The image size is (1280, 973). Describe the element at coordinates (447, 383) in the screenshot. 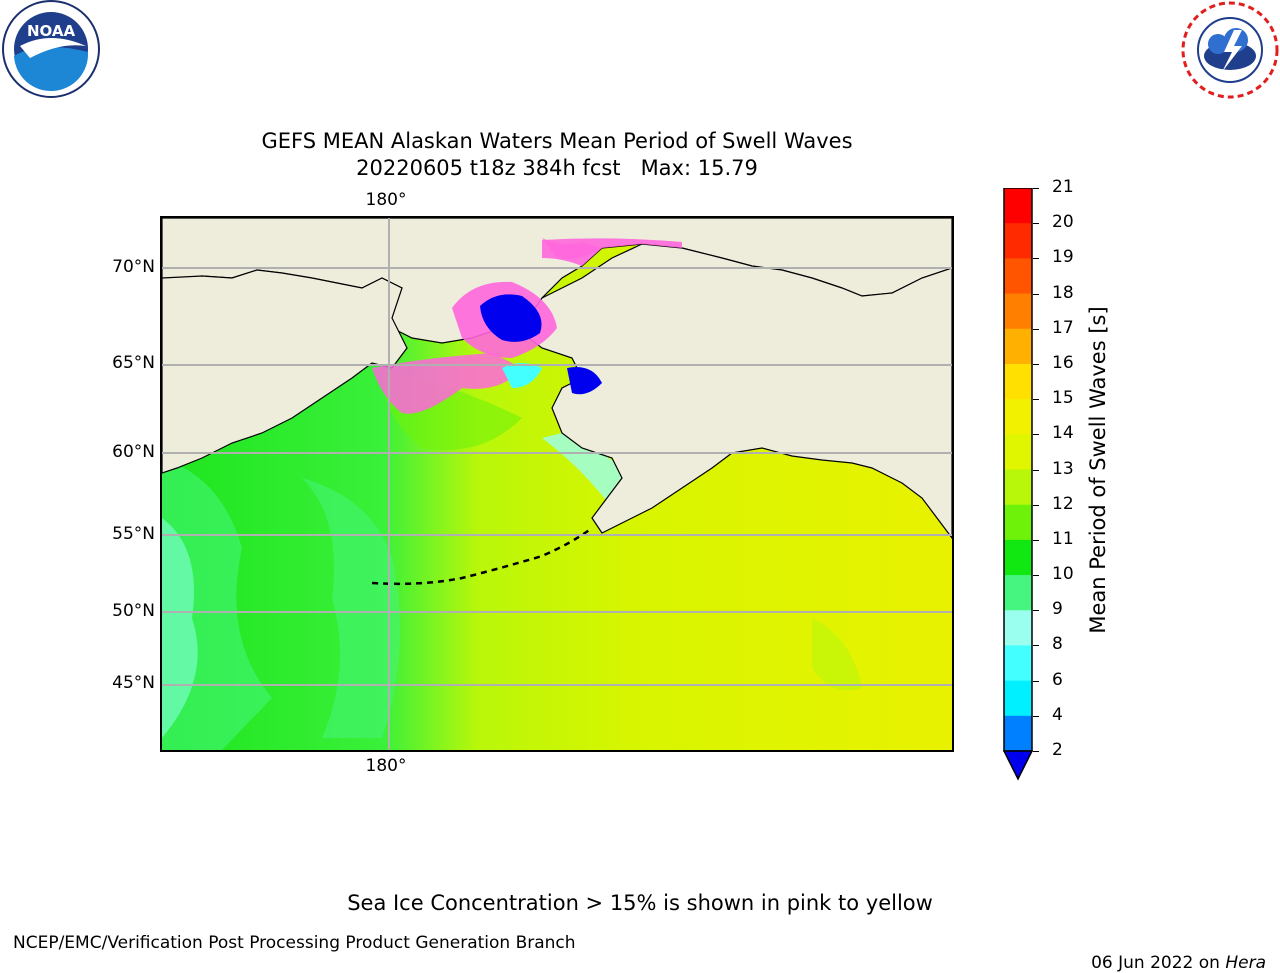

I see `sea-ice-bering` at that location.